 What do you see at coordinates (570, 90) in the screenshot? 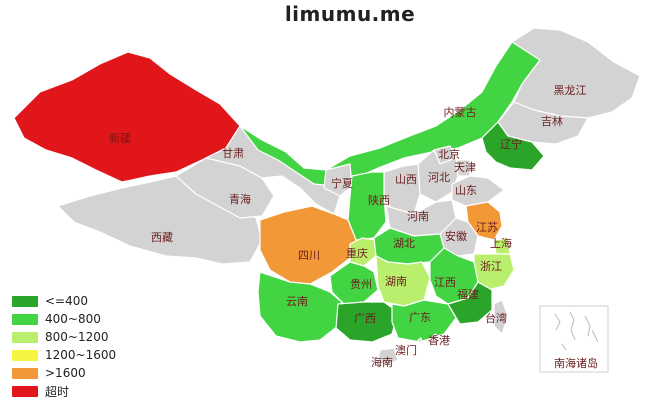
I see `province-label: 黑龙江` at bounding box center [570, 90].